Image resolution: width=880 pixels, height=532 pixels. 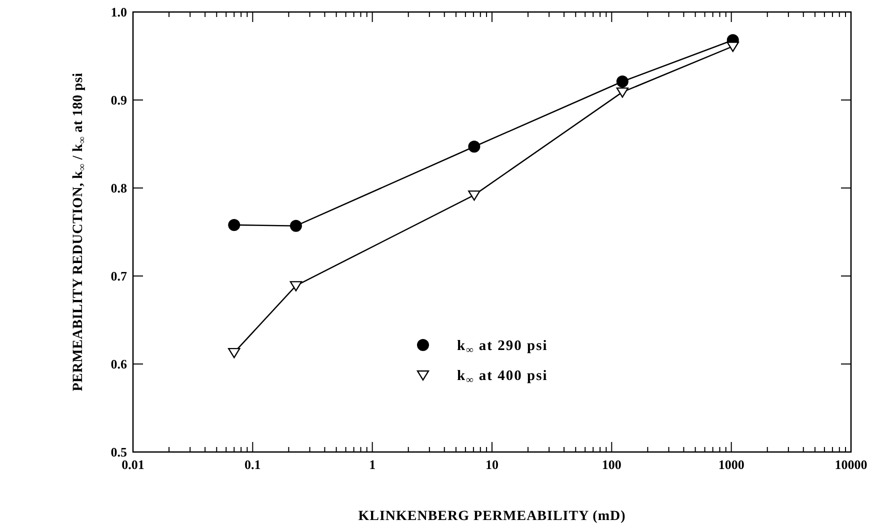 I want to click on x-tick-label: 0.1, so click(x=252, y=464).